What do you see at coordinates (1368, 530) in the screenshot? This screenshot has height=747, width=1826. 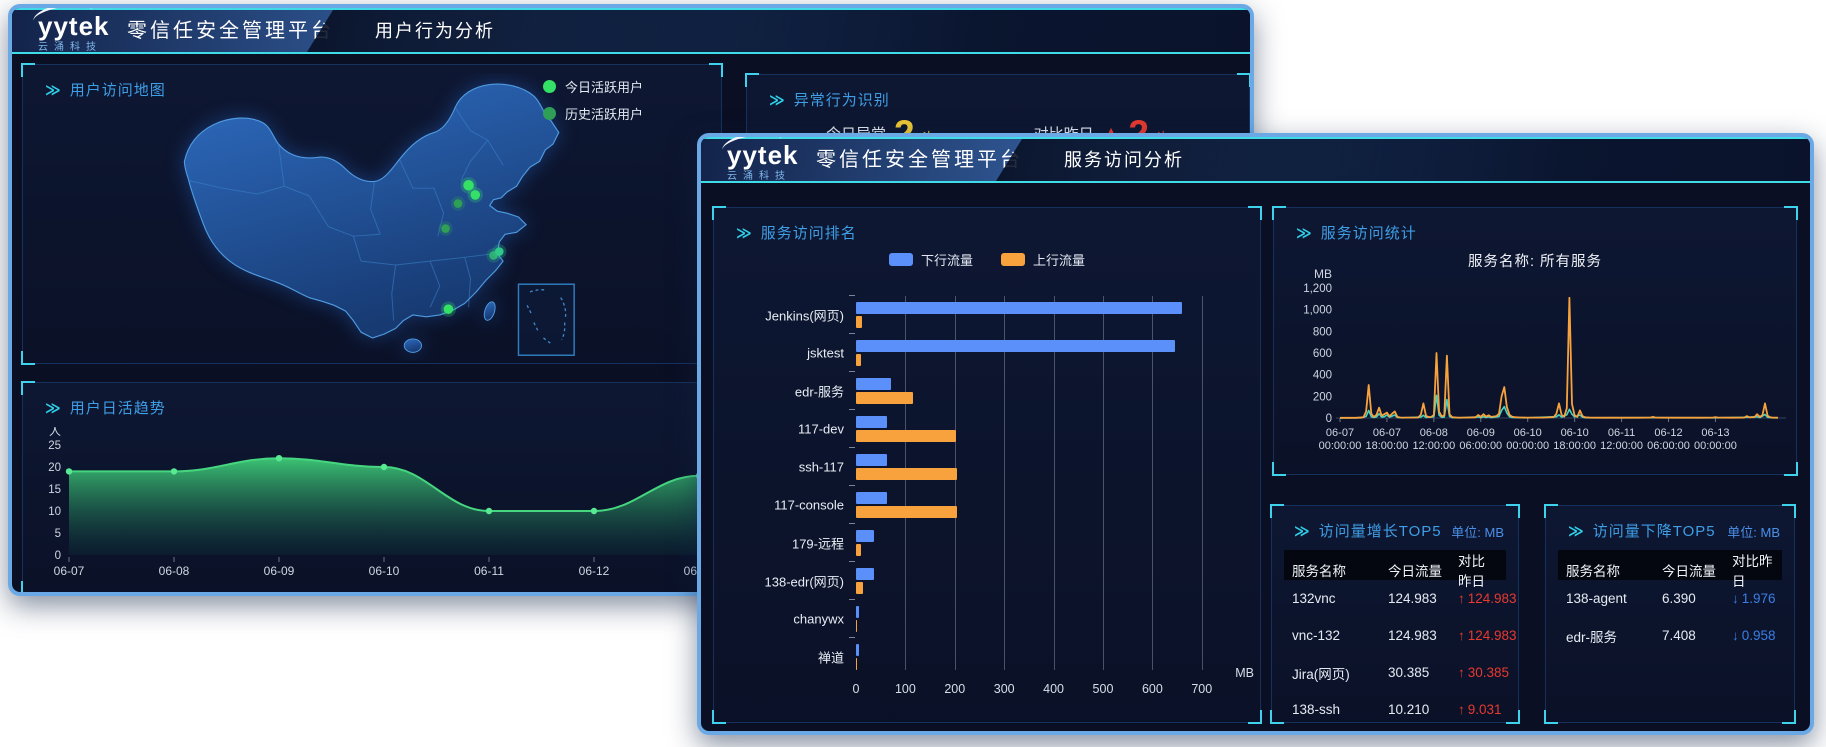 I see `panel-title-row: ≫ 访问量增长TOP5` at bounding box center [1368, 530].